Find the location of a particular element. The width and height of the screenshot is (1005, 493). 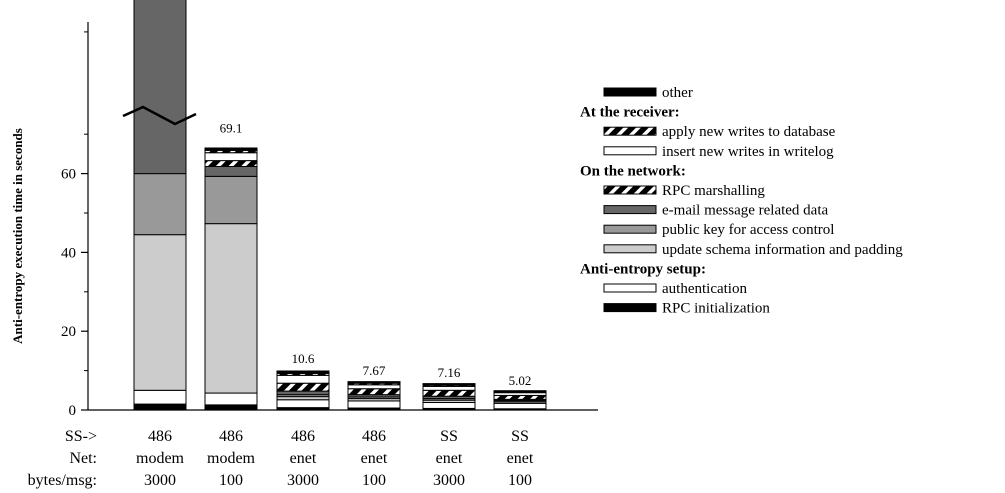

legend-swatch-schema is located at coordinates (630, 249).